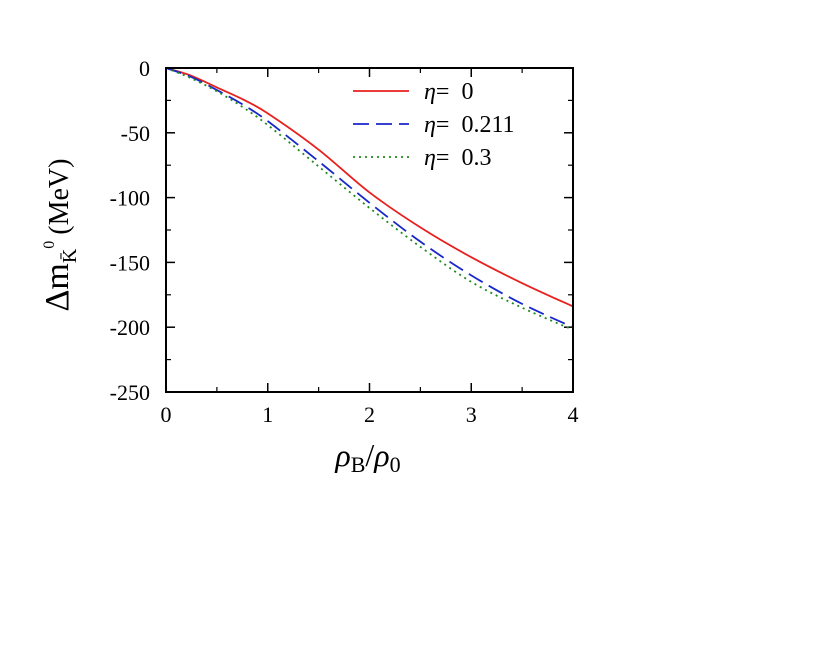  Describe the element at coordinates (59, 197) in the screenshot. I see `y-axis-unit: (MeV)` at that location.